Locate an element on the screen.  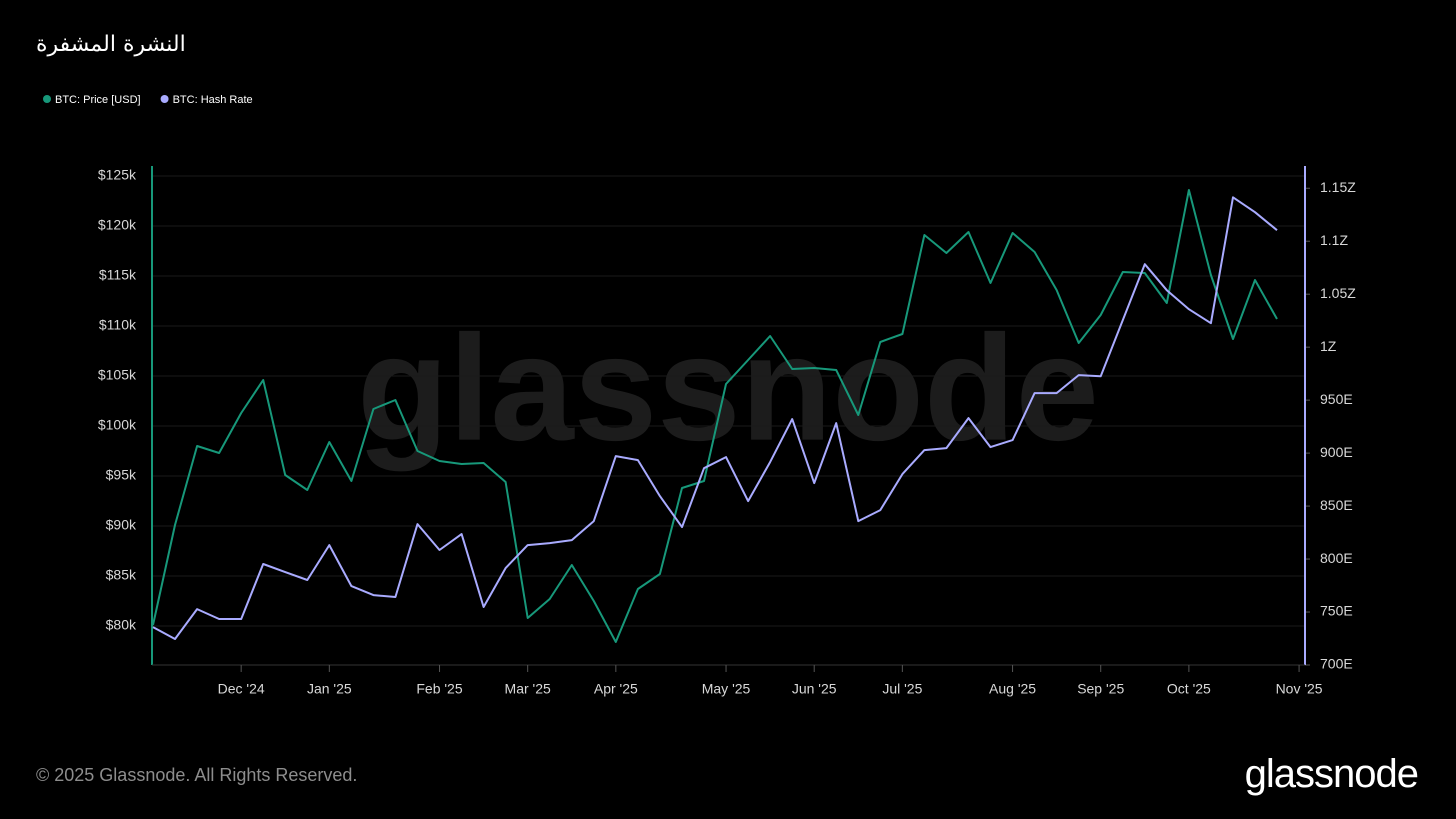
y2-tick-label: 900E is located at coordinates (1336, 452).